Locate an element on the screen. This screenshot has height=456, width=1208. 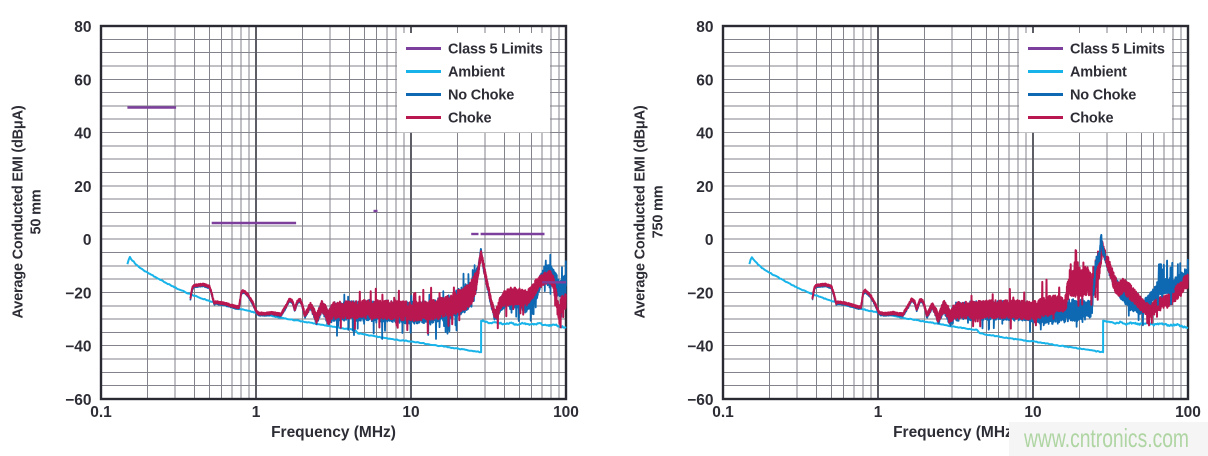
svg-text: 750 mm is located at coordinates (659, 212).